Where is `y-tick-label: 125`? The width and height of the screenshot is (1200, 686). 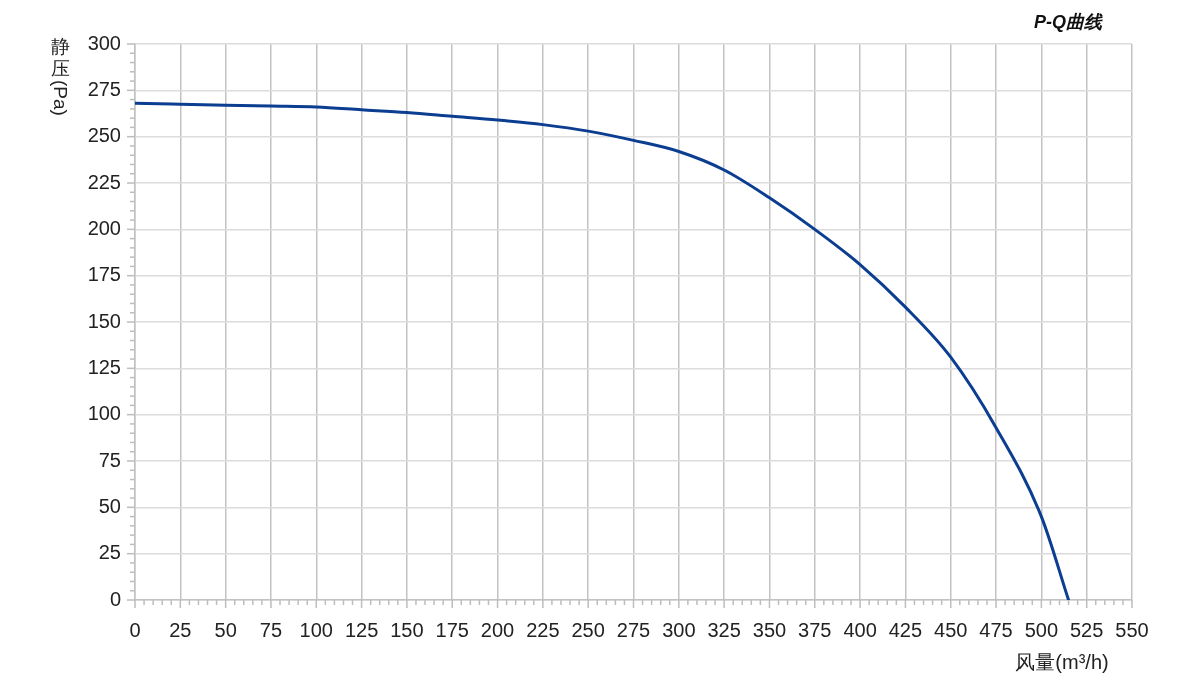 y-tick-label: 125 is located at coordinates (104, 366).